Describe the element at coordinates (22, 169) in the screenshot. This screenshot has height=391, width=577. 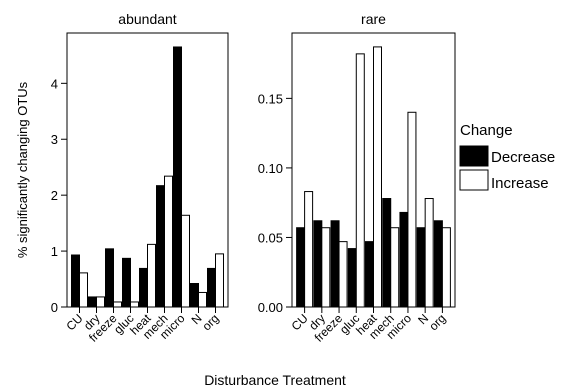
I see `y-axis-label: % significantly changing OTUs` at that location.